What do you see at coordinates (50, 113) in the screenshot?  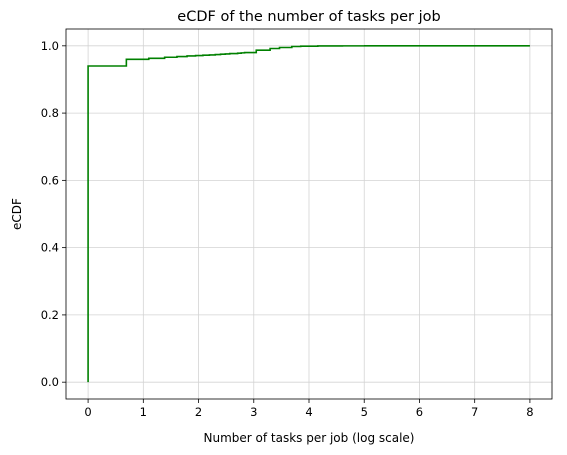 I see `y-tick-label: 0.8` at bounding box center [50, 113].